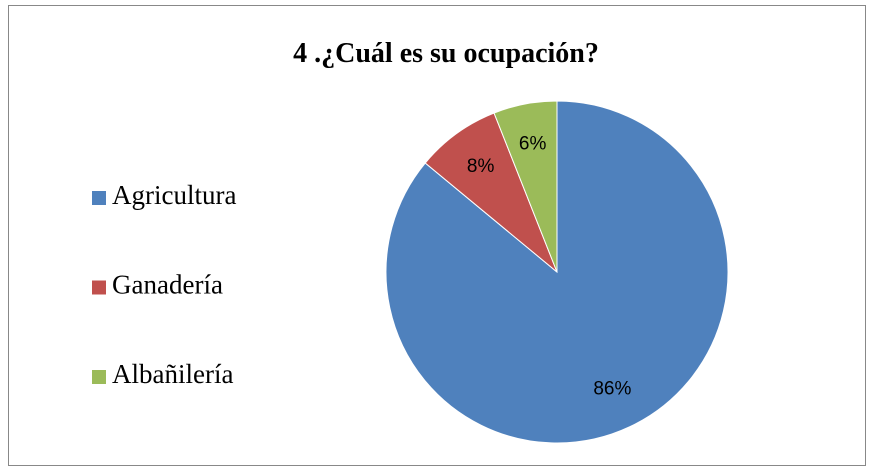  What do you see at coordinates (533, 143) in the screenshot?
I see `data-label: 6%` at bounding box center [533, 143].